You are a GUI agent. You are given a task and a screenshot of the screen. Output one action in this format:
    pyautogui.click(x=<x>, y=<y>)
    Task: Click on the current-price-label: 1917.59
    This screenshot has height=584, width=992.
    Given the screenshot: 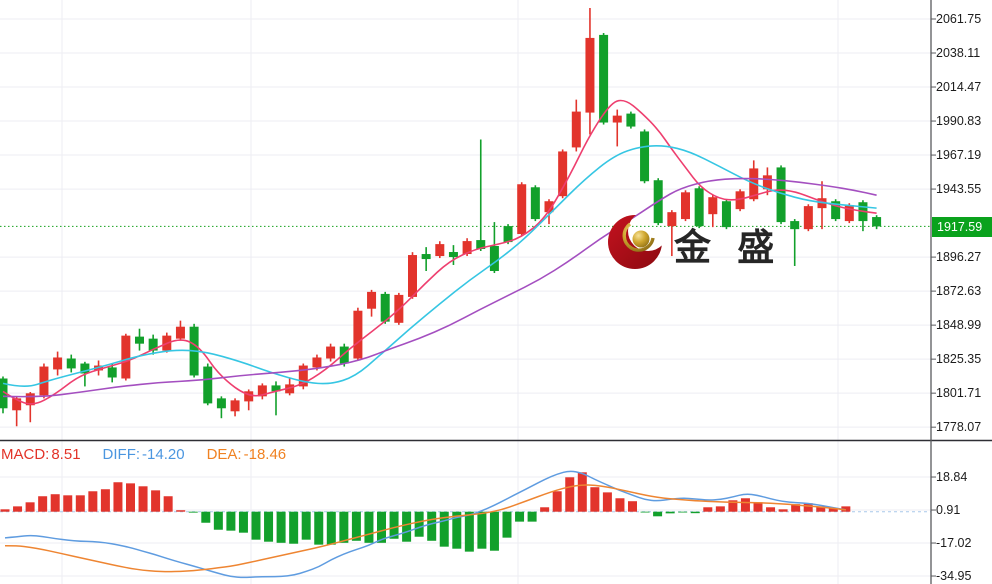 What is the action you would take?
    pyautogui.click(x=962, y=227)
    